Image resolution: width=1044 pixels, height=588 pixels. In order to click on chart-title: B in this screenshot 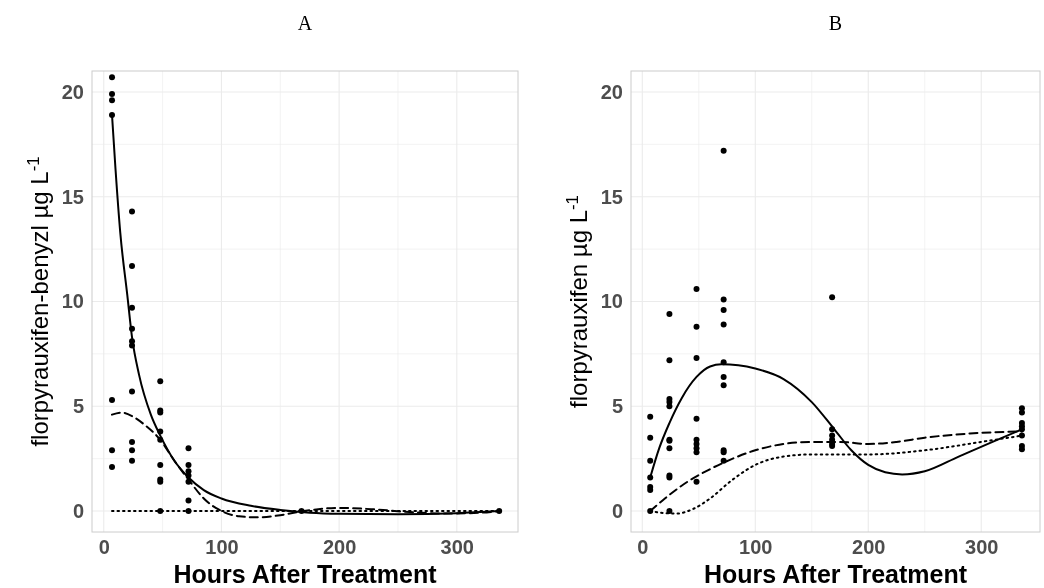, I will do `click(835, 23)`.